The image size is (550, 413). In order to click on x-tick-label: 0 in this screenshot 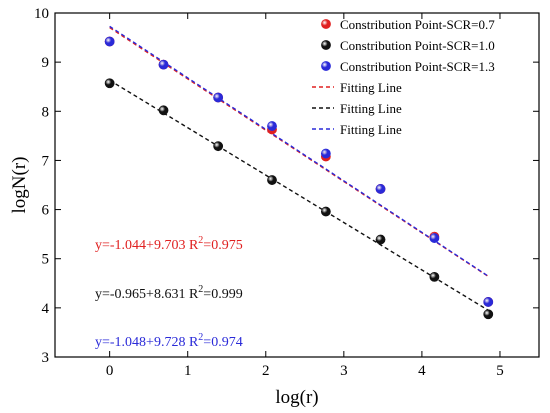, I will do `click(110, 371)`.